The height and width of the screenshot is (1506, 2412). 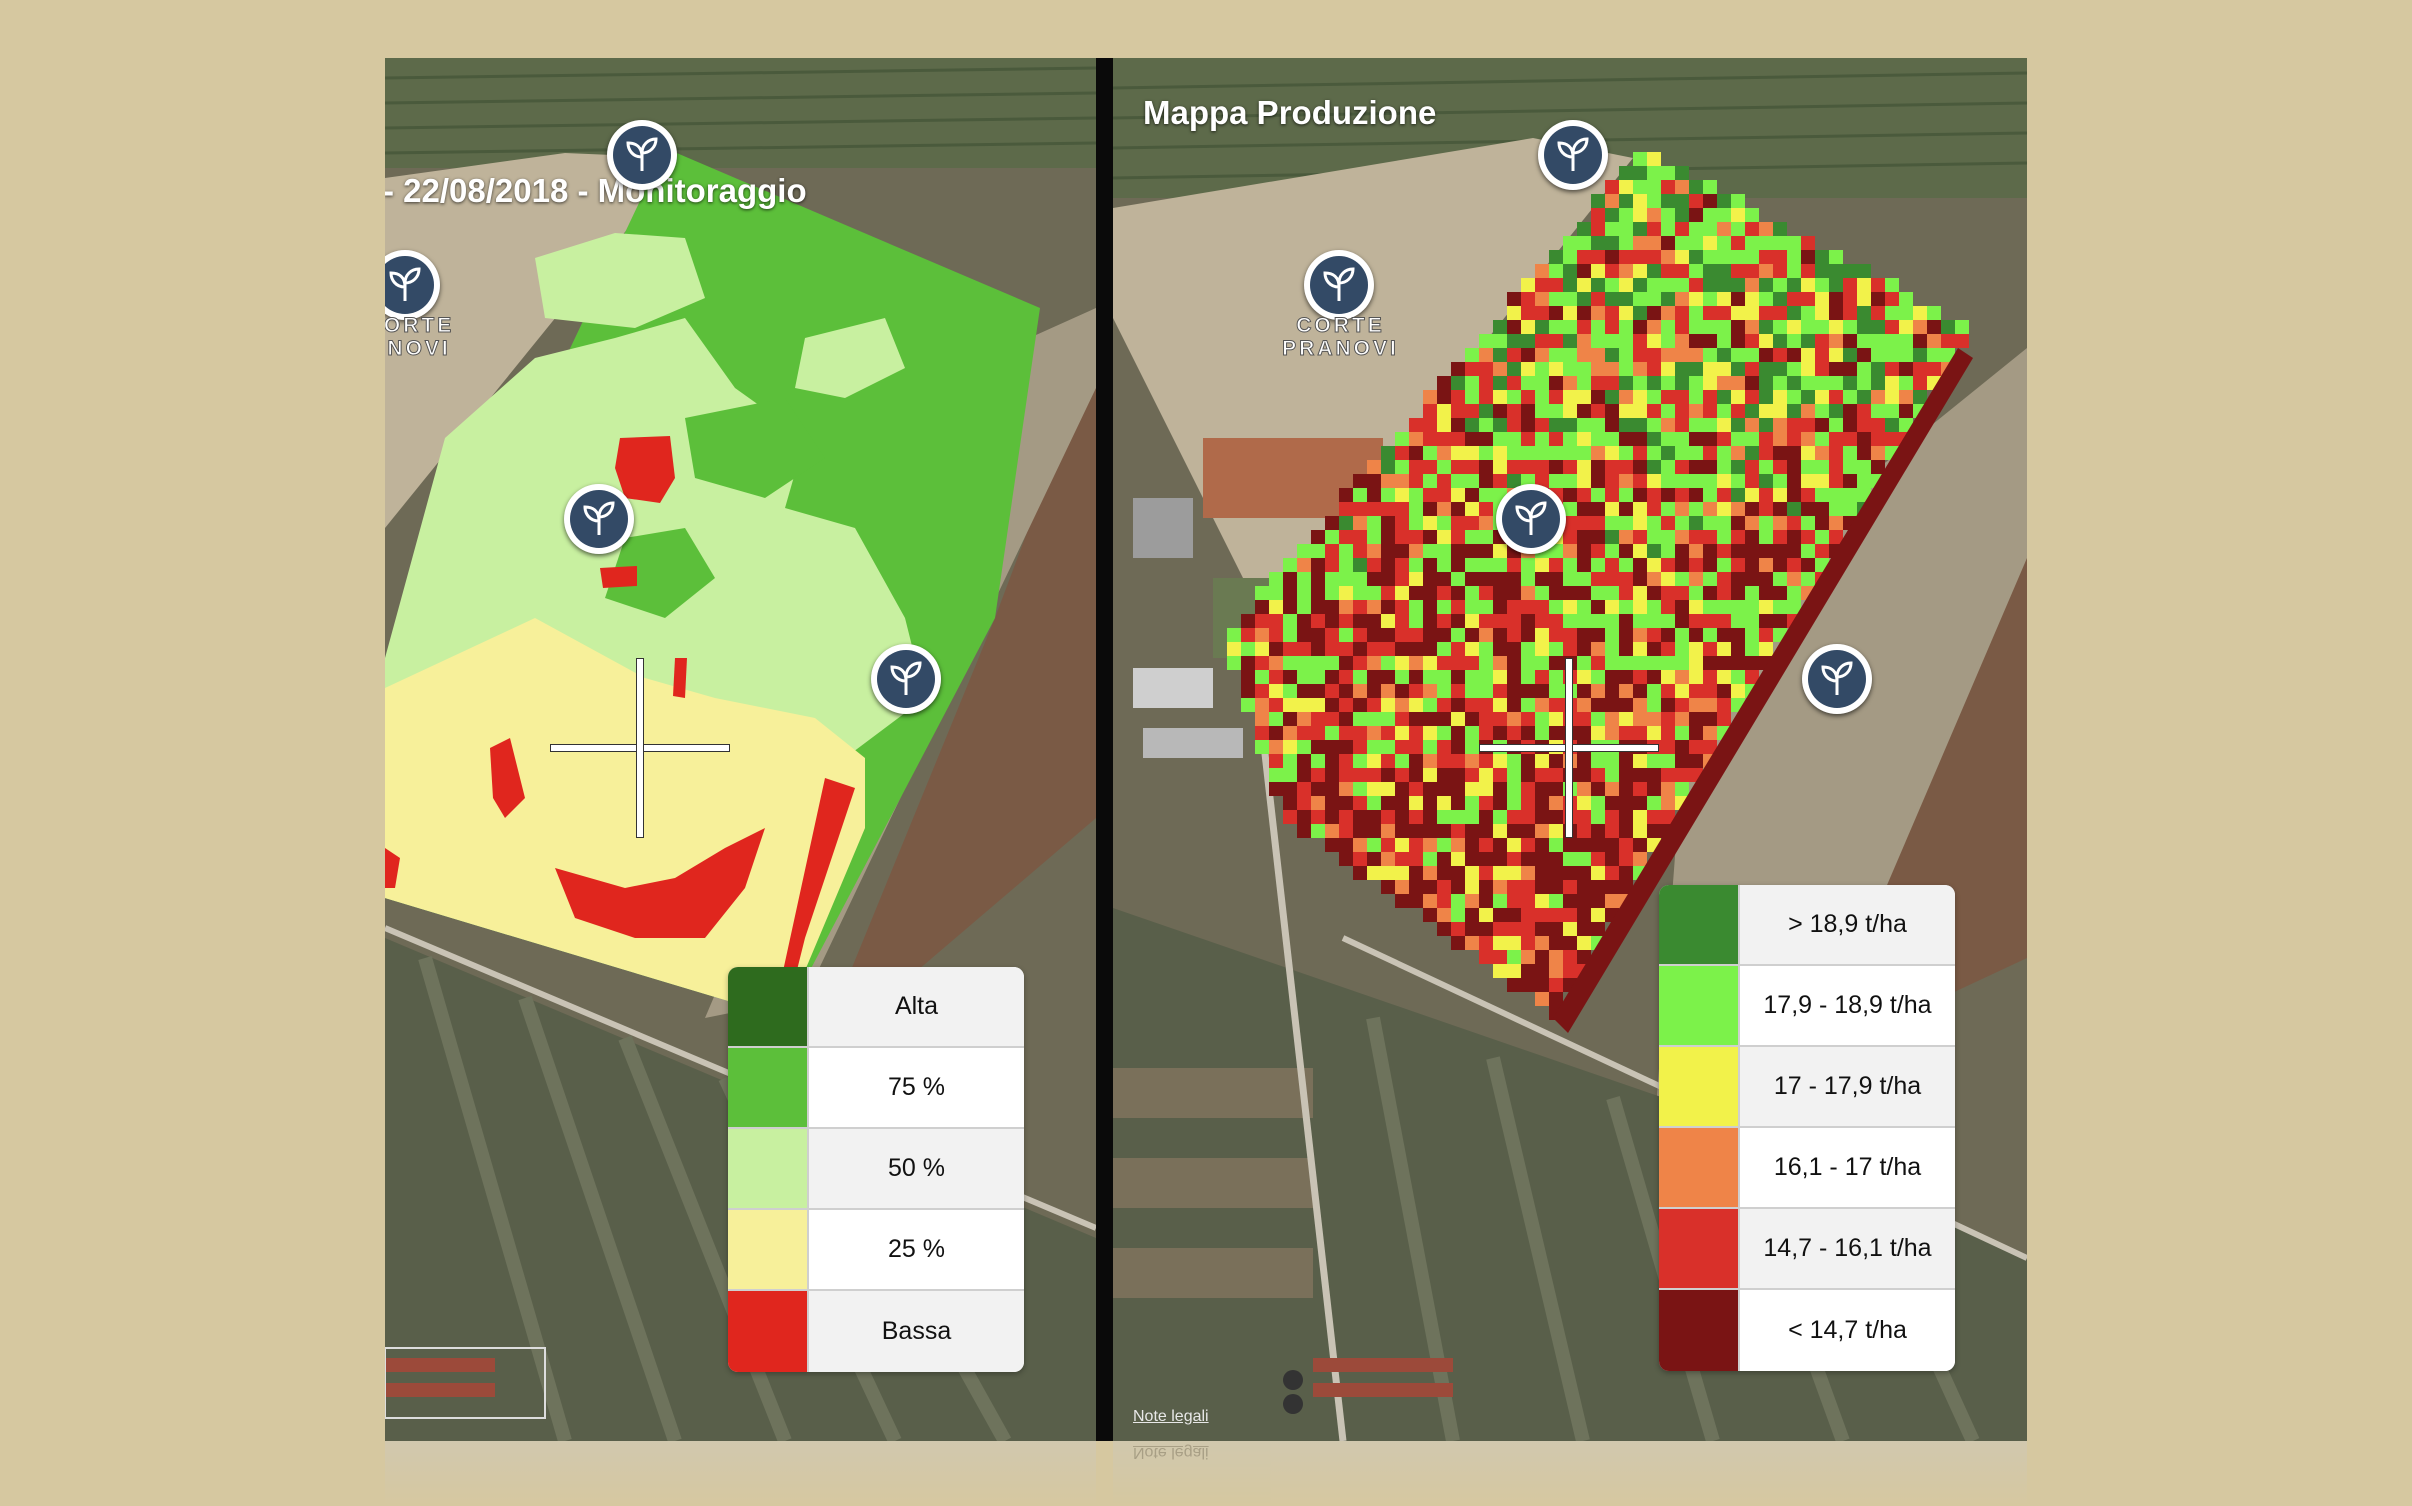 I want to click on legend-label: Alta, so click(x=916, y=1006).